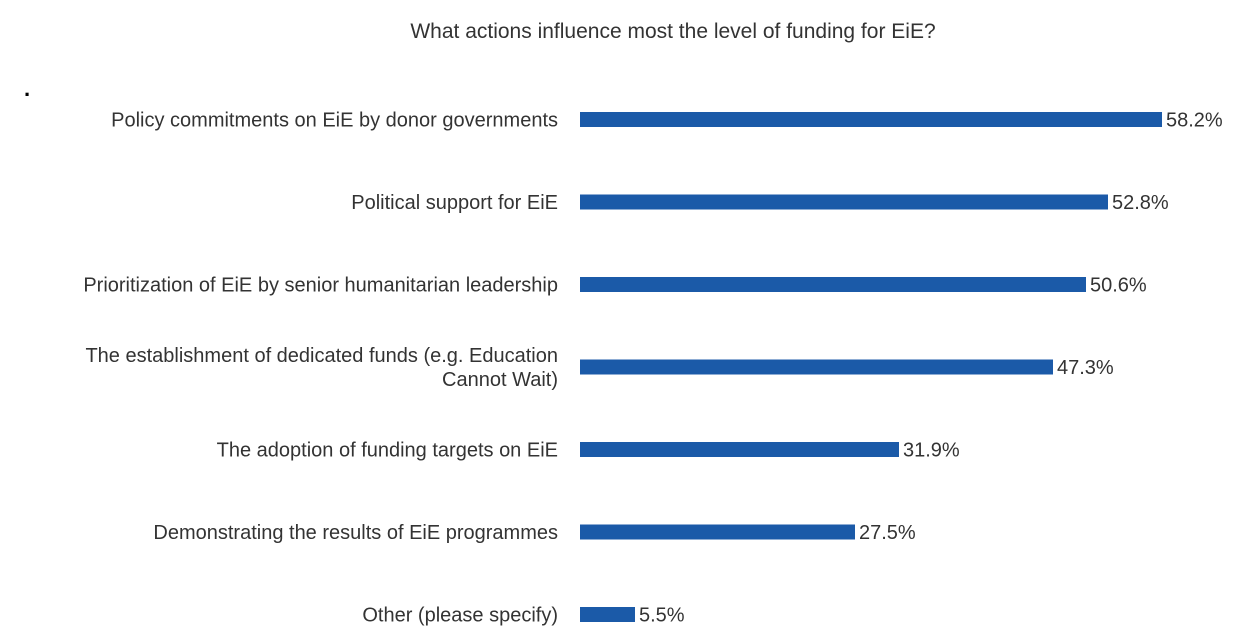  What do you see at coordinates (931, 451) in the screenshot?
I see `value-label-4: 31.9%` at bounding box center [931, 451].